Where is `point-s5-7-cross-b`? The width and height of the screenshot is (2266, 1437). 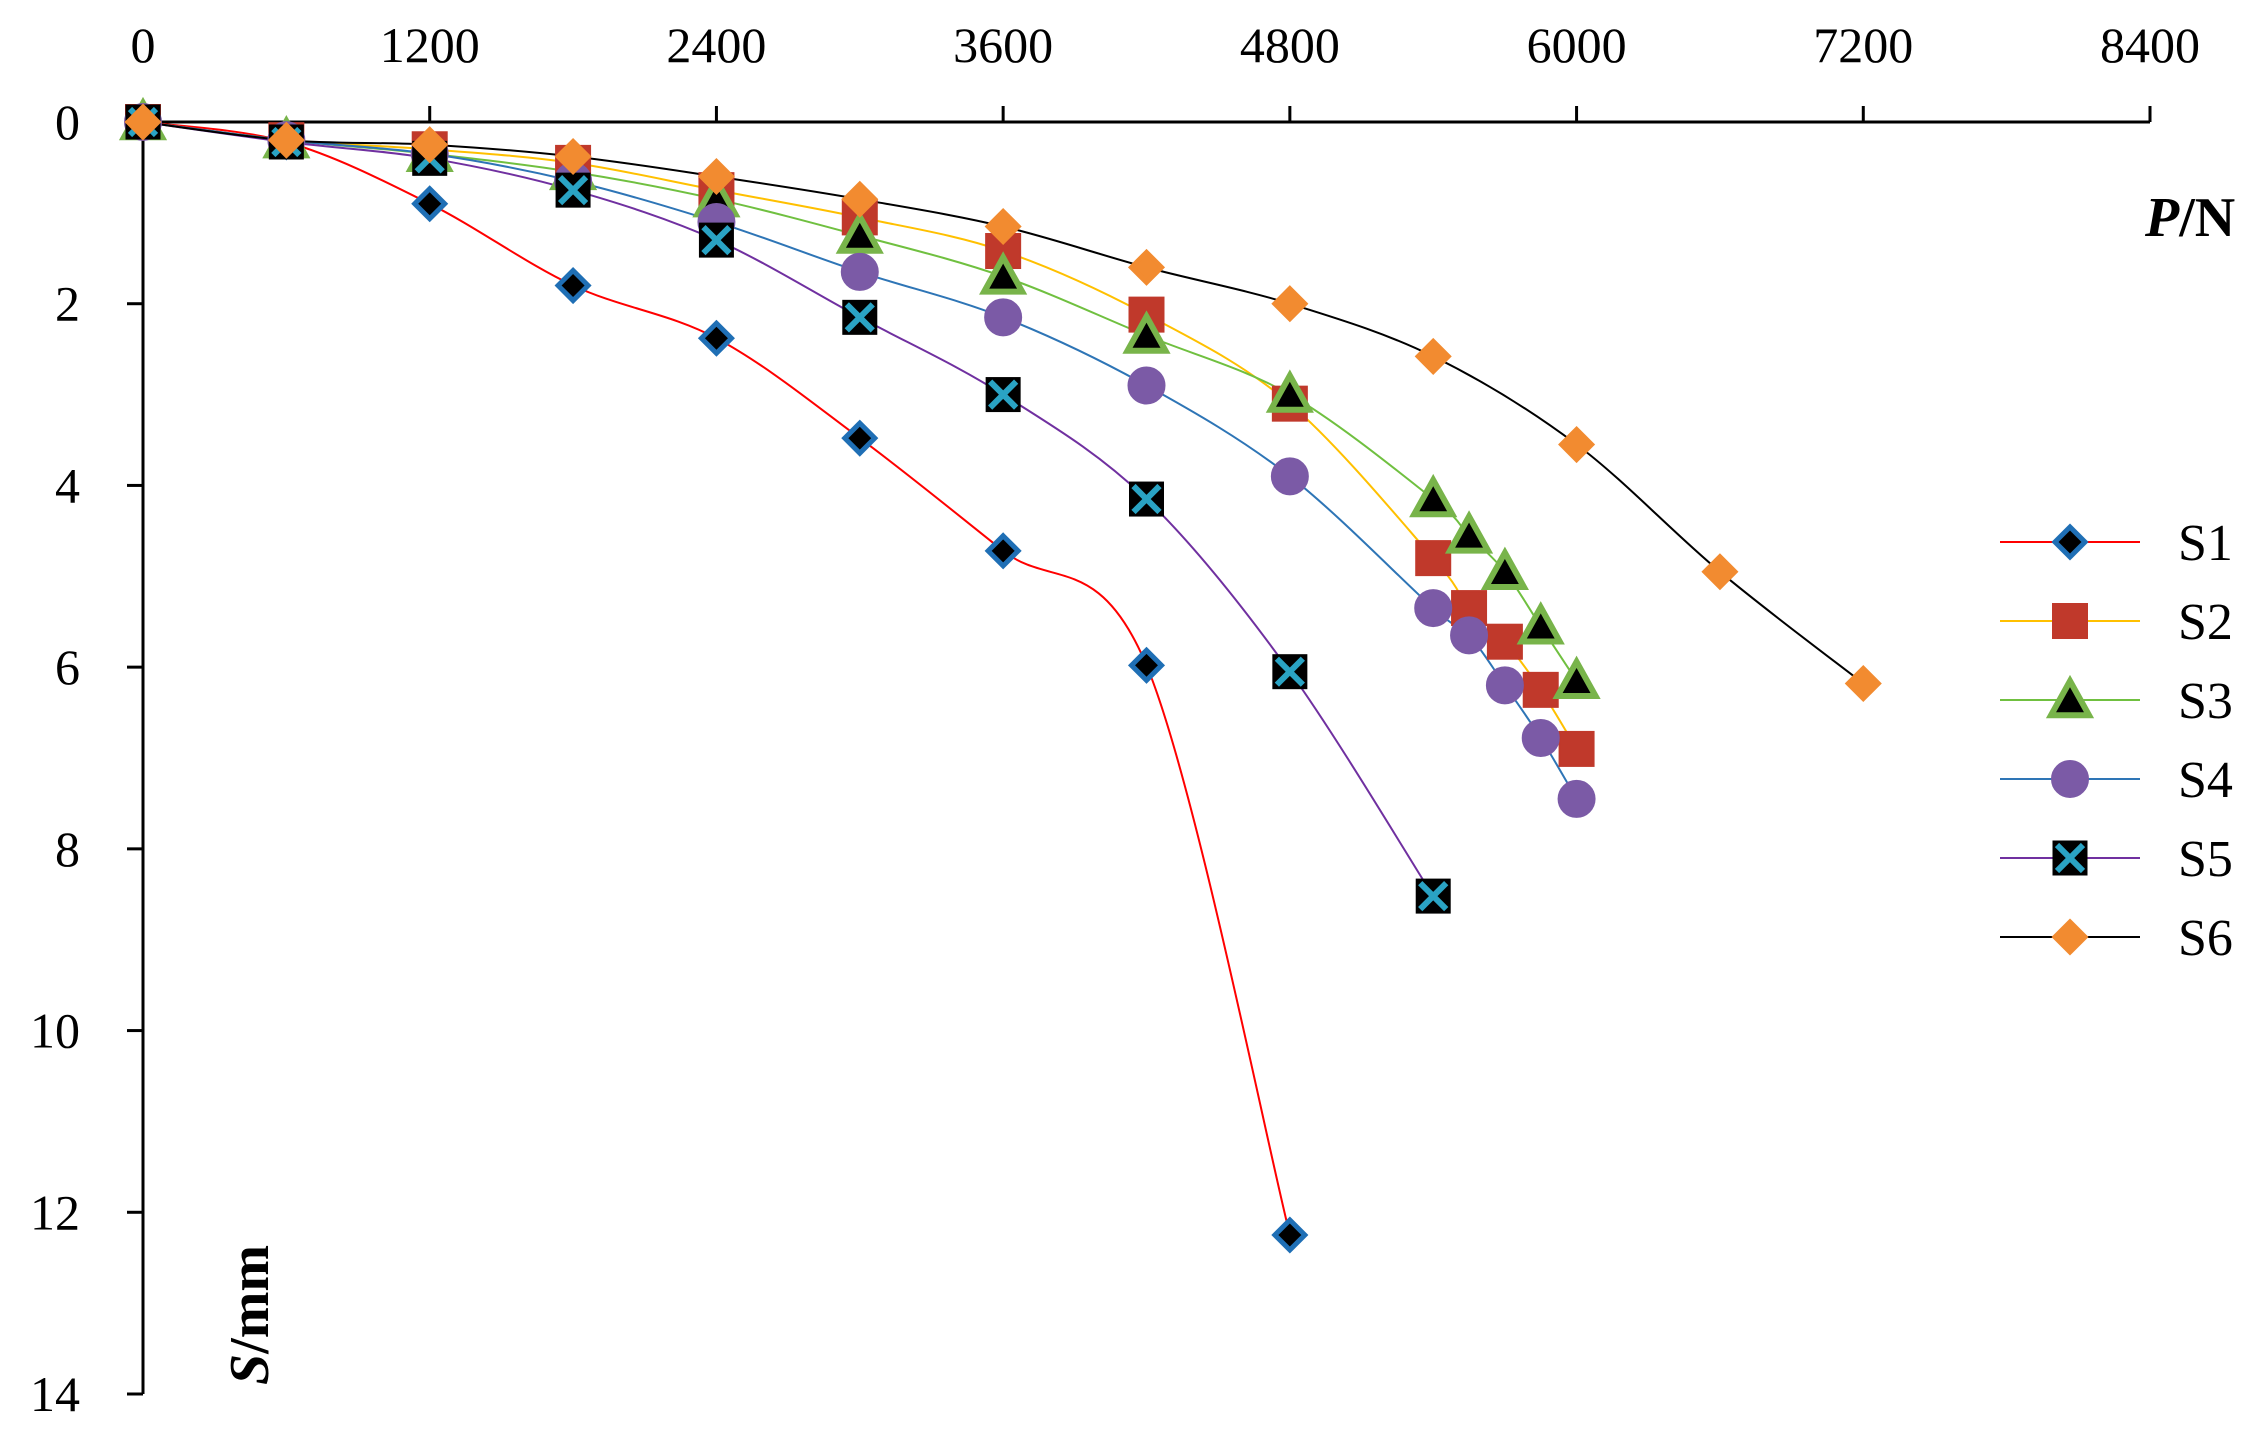
point-s5-7-cross-b is located at coordinates (1146, 499).